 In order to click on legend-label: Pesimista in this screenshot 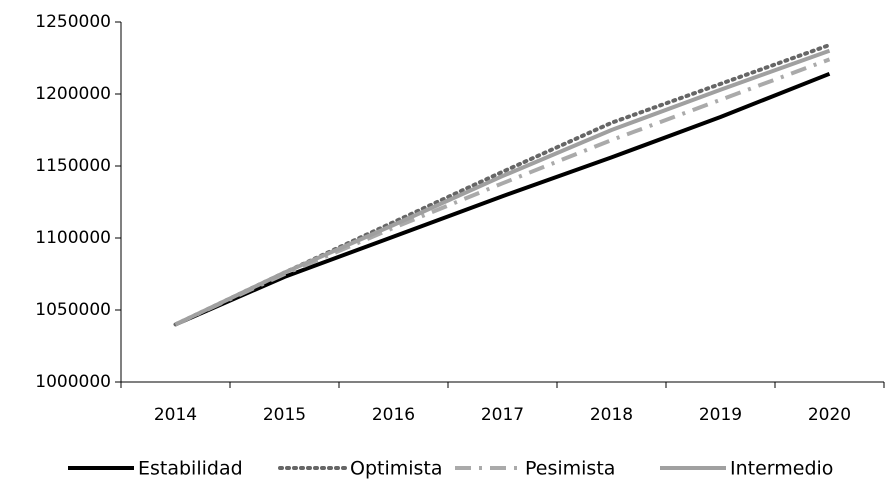, I will do `click(570, 469)`.